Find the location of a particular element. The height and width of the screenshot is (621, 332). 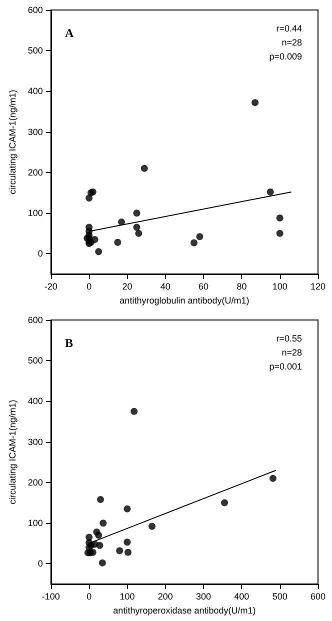

x-tick-label: 20 is located at coordinates (127, 287).